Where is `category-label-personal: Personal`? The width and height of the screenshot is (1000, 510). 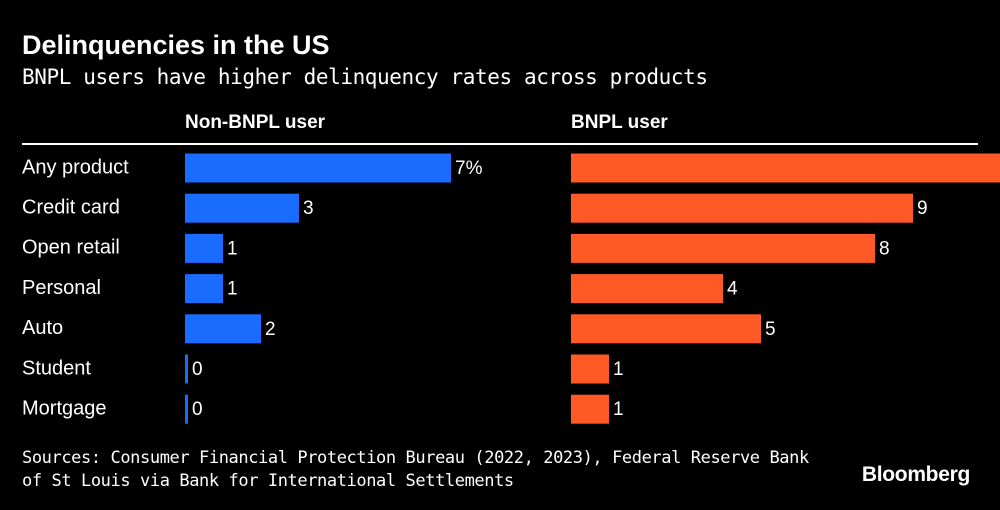
category-label-personal: Personal is located at coordinates (61, 288).